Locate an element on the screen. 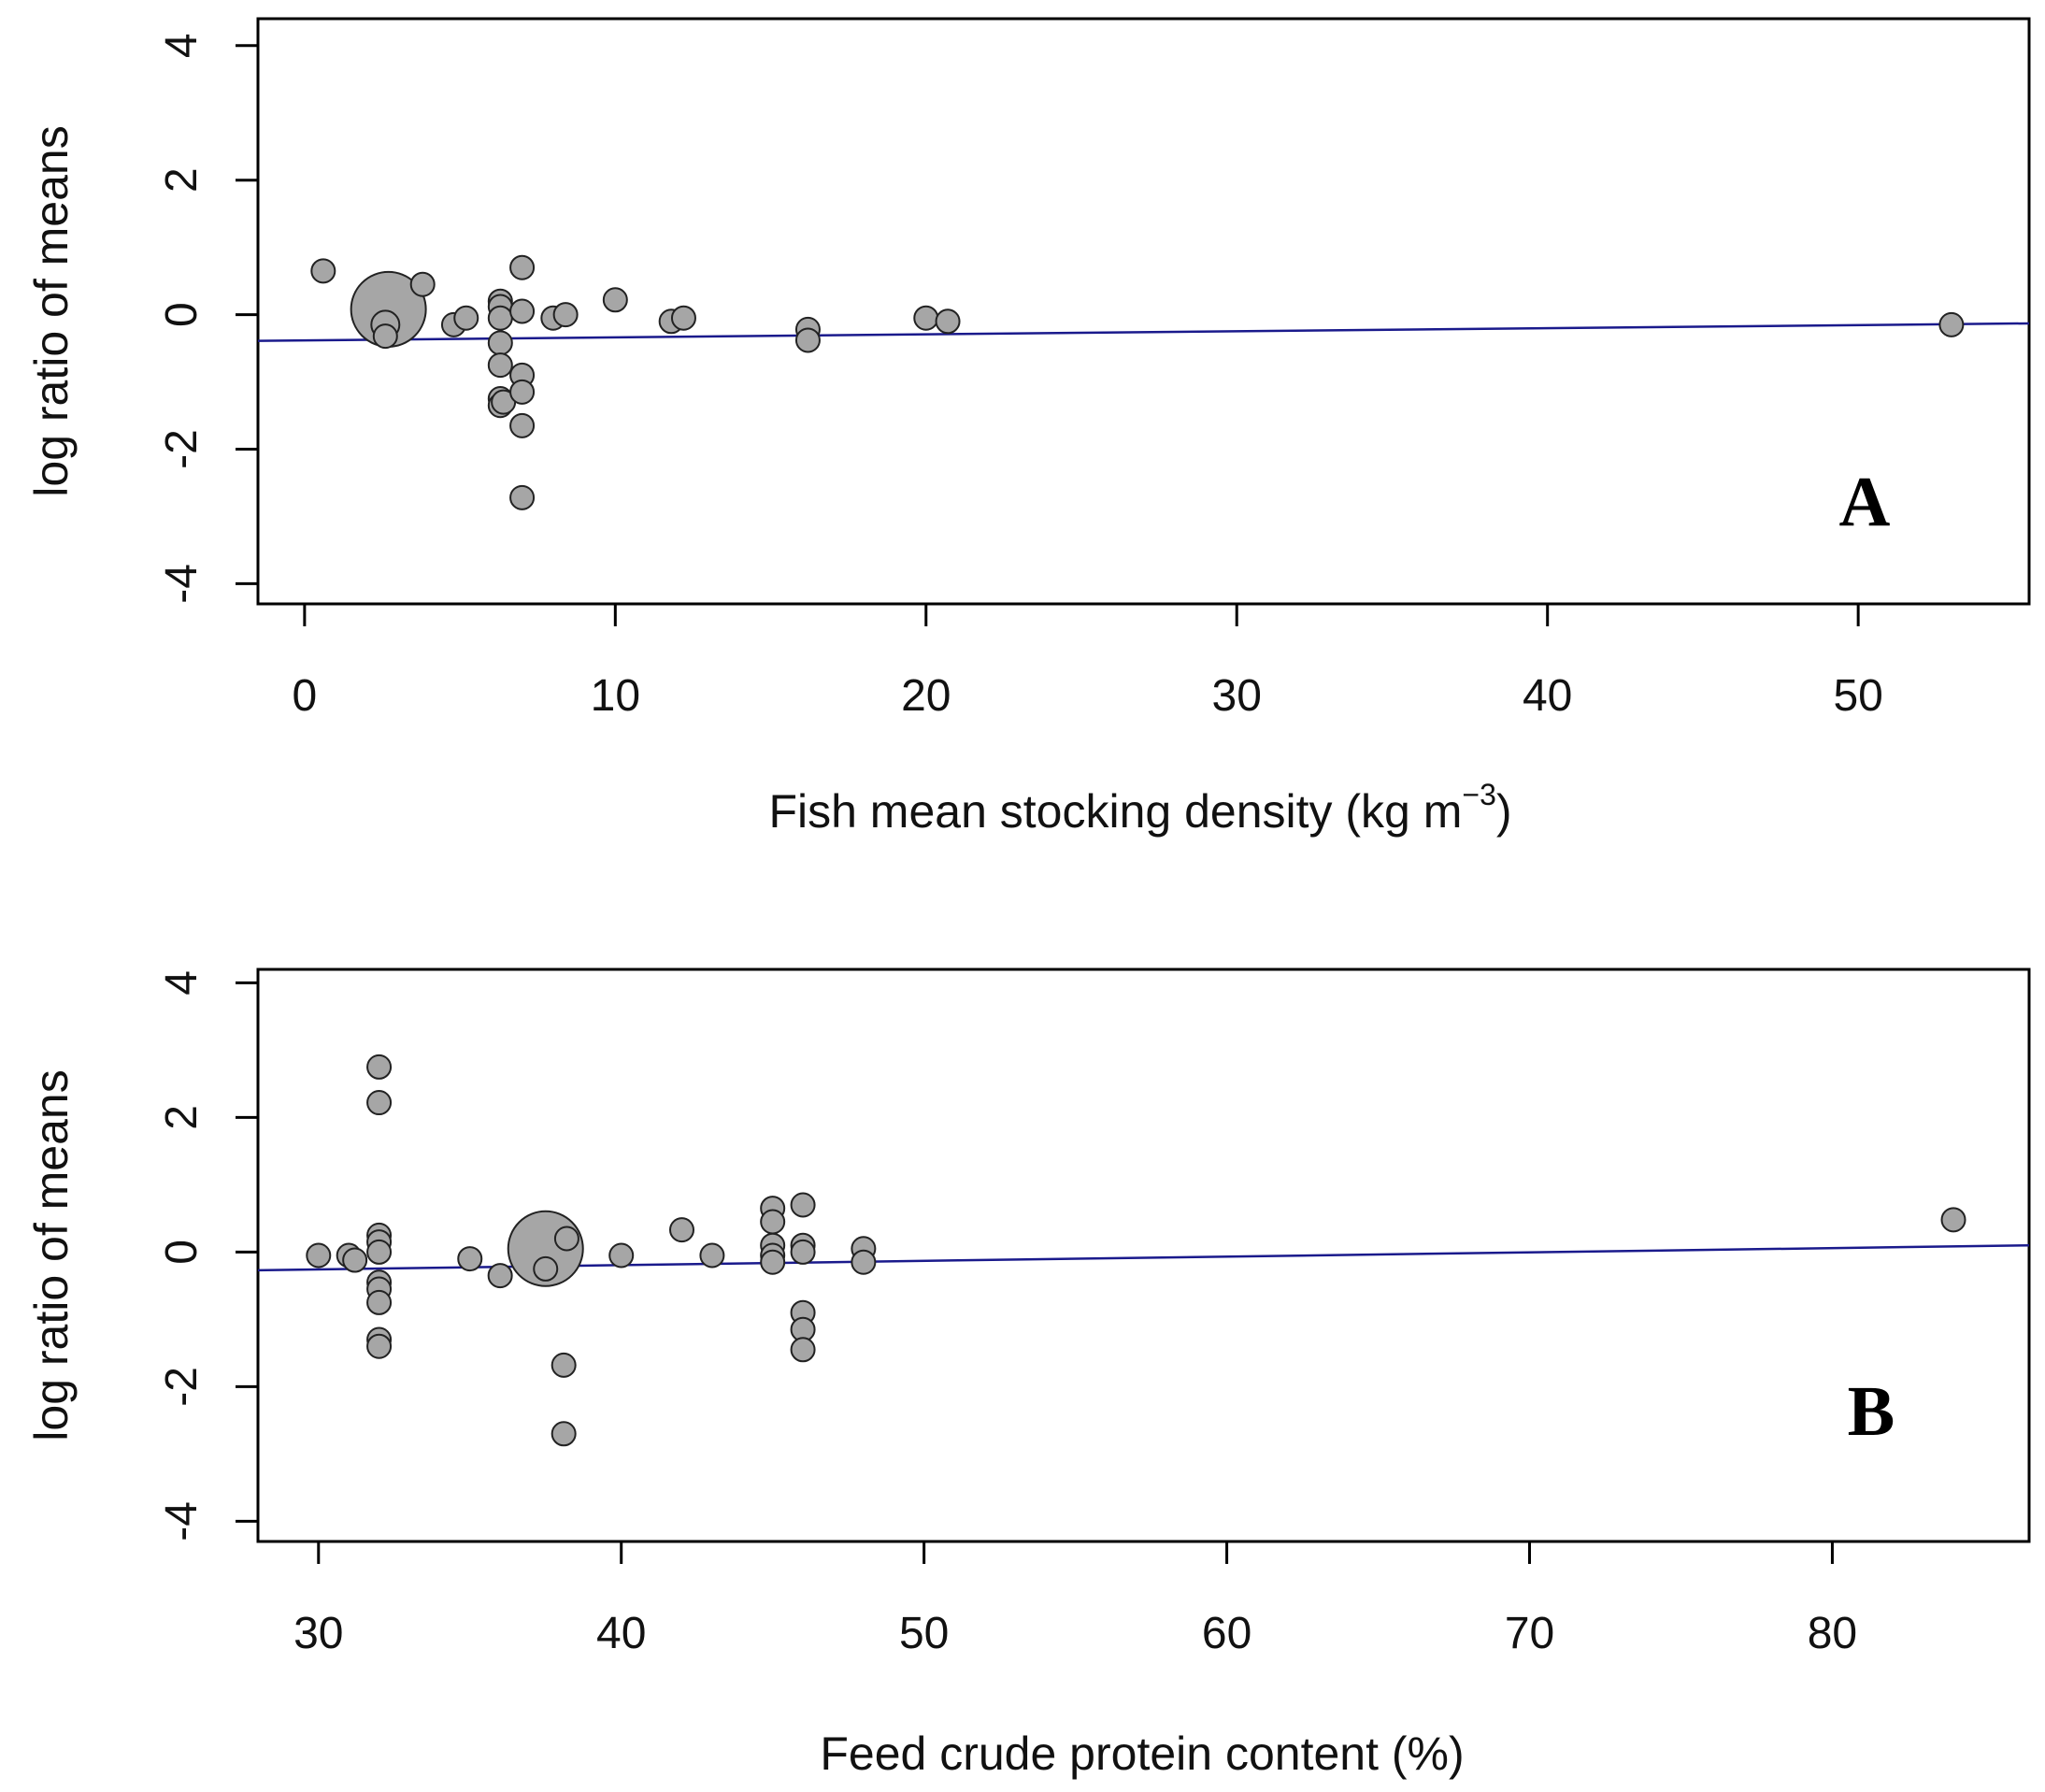 The image size is (2045, 1792). y-tick-label-a-0: -4 is located at coordinates (182, 584).